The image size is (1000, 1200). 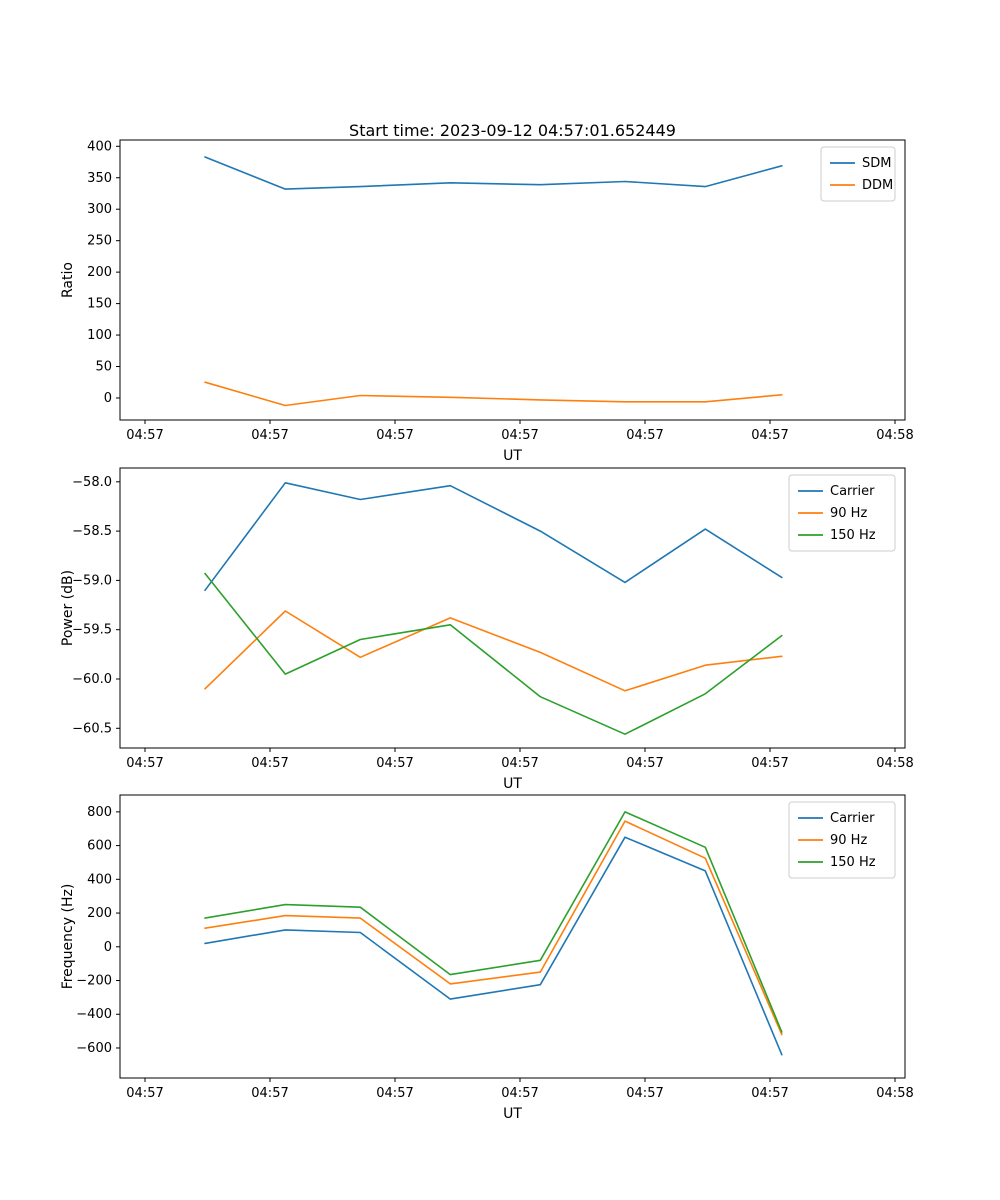 I want to click on y-tick-label: −58.0, so click(x=92, y=482).